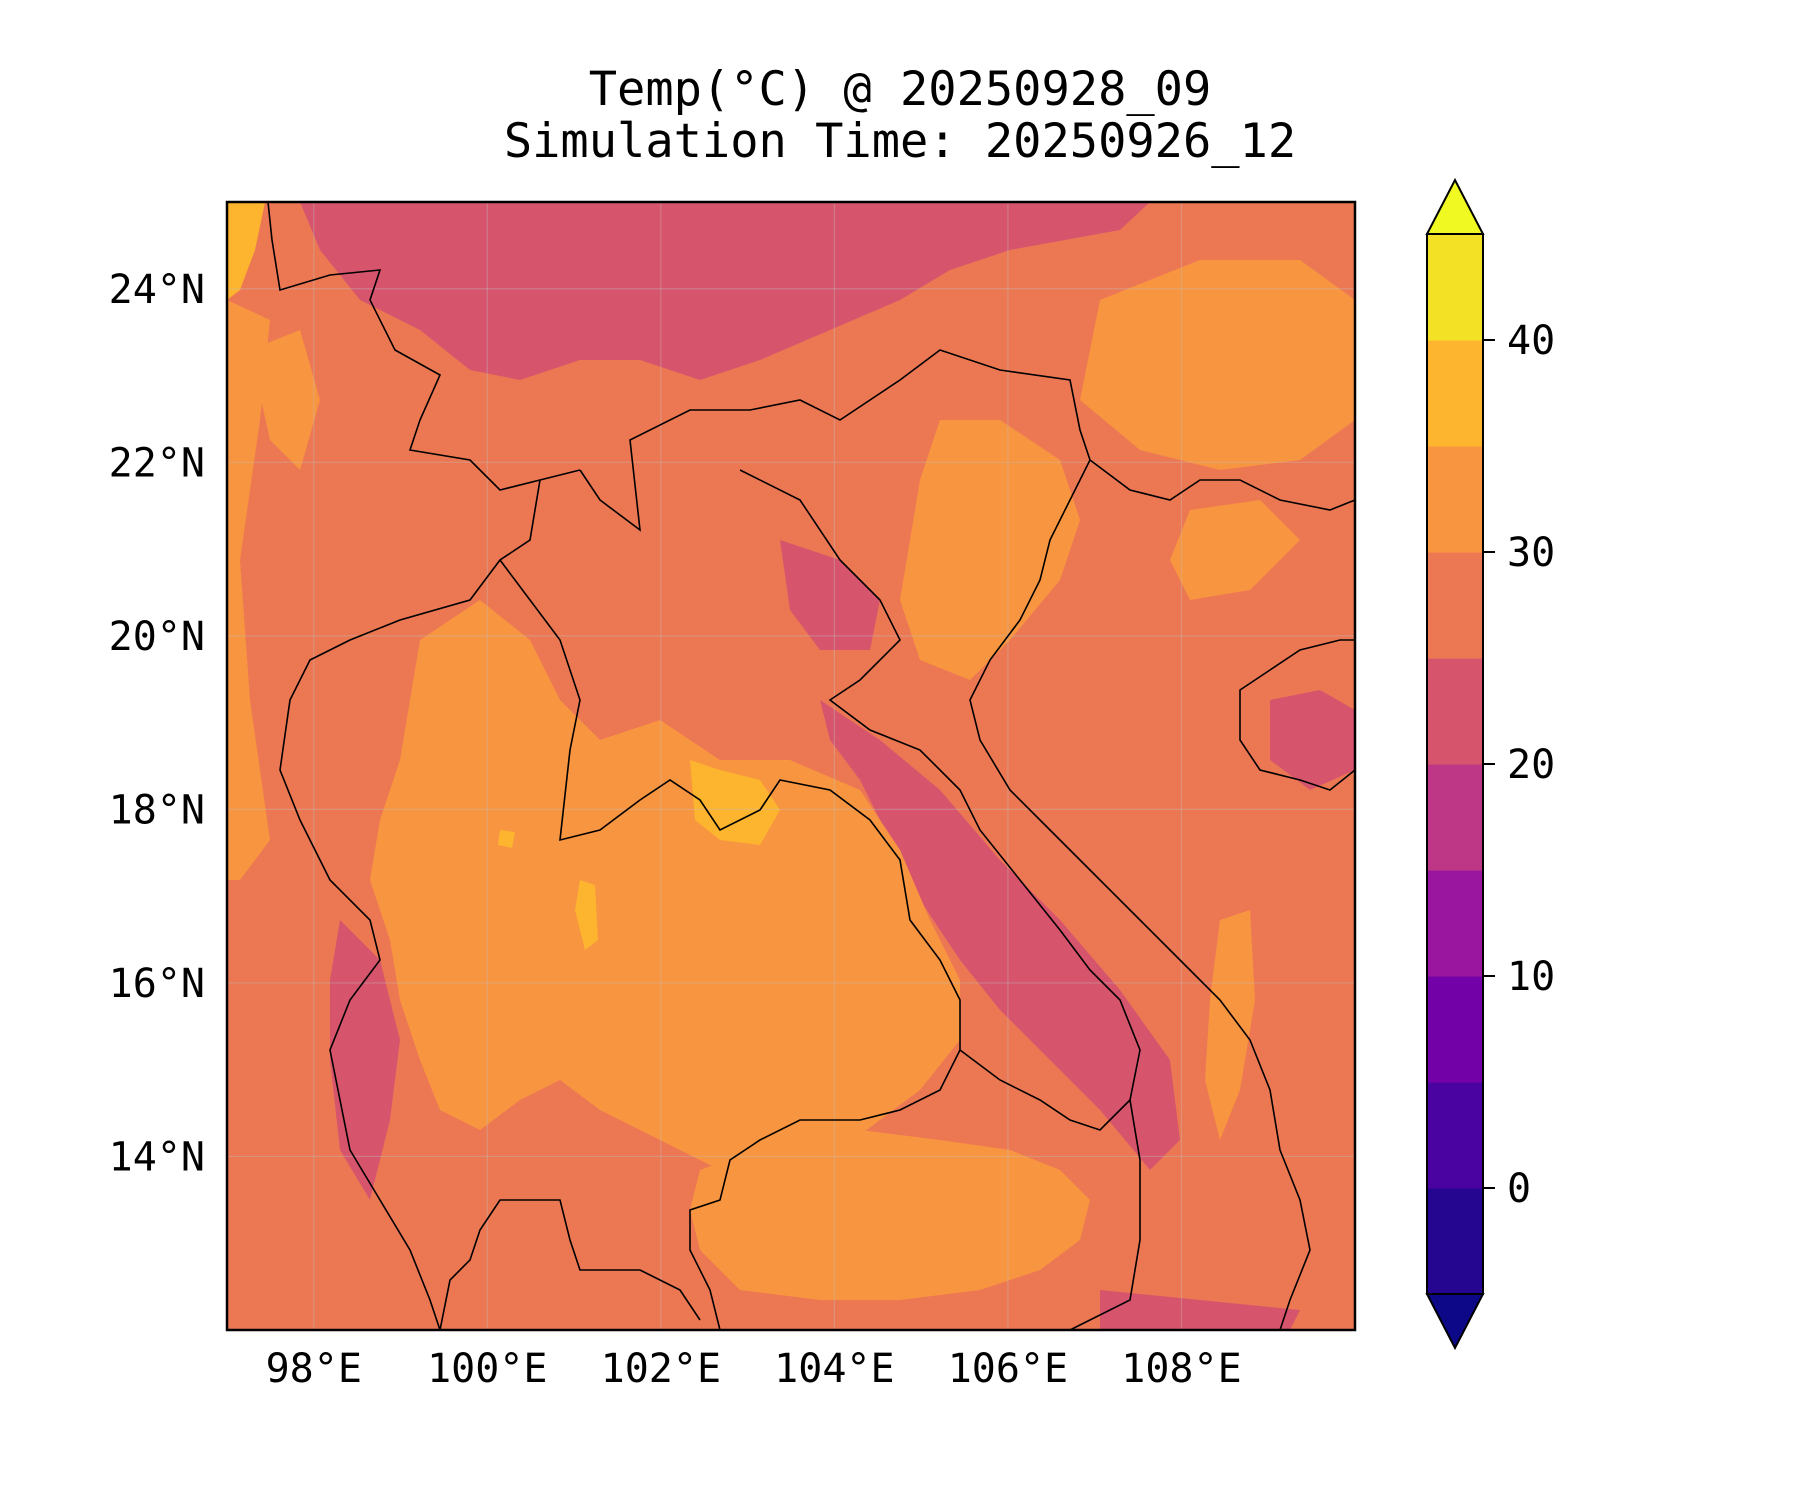  I want to click on lat-tick-label: 24°N, so click(157, 290).